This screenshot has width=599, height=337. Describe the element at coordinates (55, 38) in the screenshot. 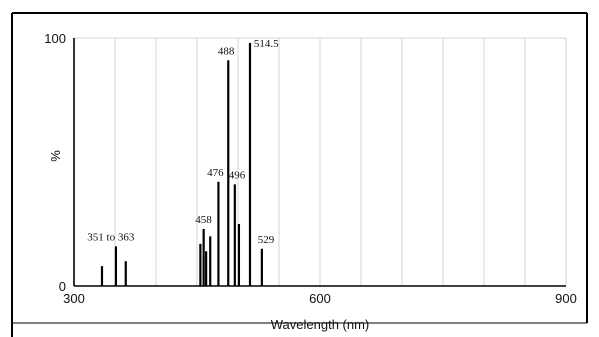

I see `y-tick-label: 100` at that location.